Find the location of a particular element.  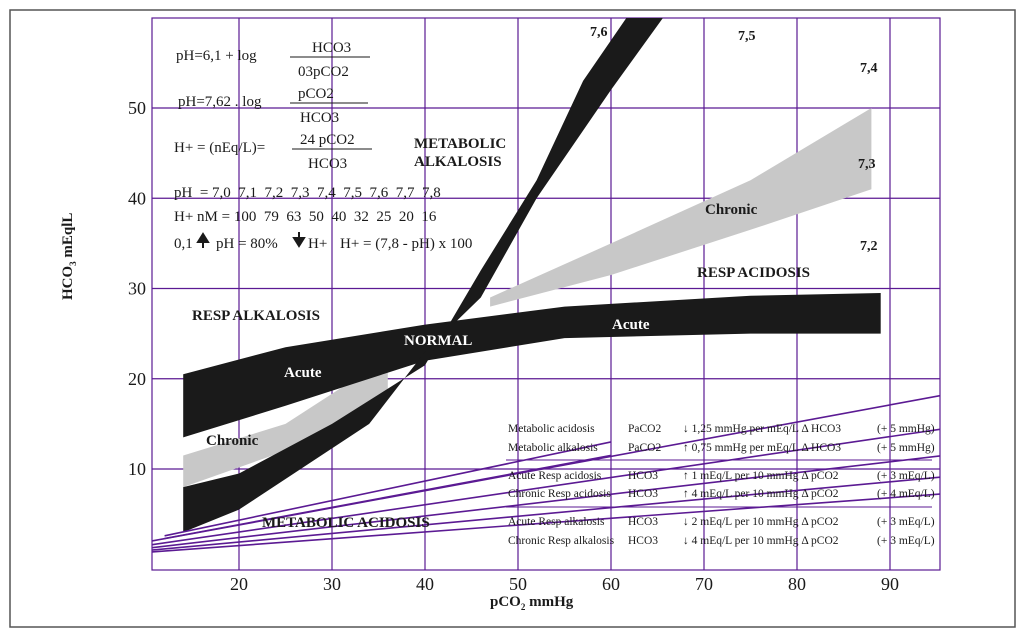

formula-ph-pco2: pH=7,62 . log pCO2 HCO3 is located at coordinates (273, 106).